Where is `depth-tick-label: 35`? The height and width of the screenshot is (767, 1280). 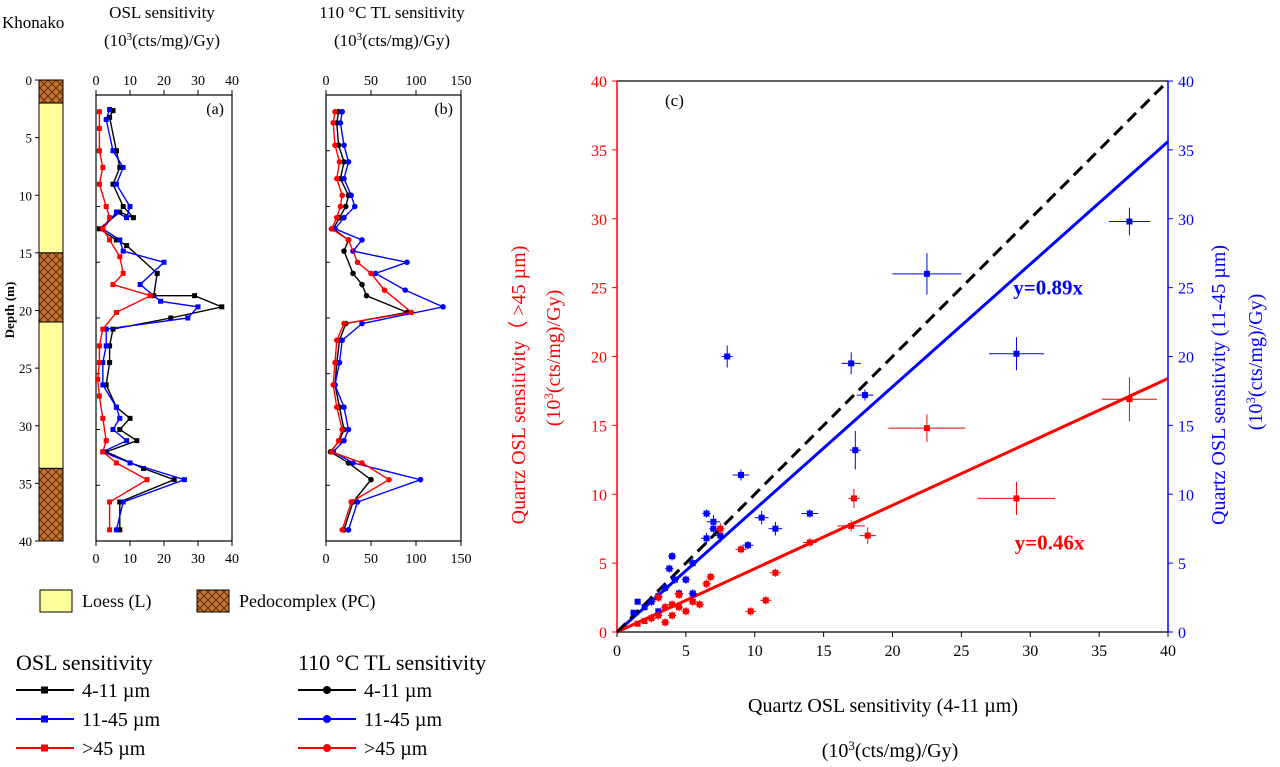
depth-tick-label: 35 is located at coordinates (25, 483).